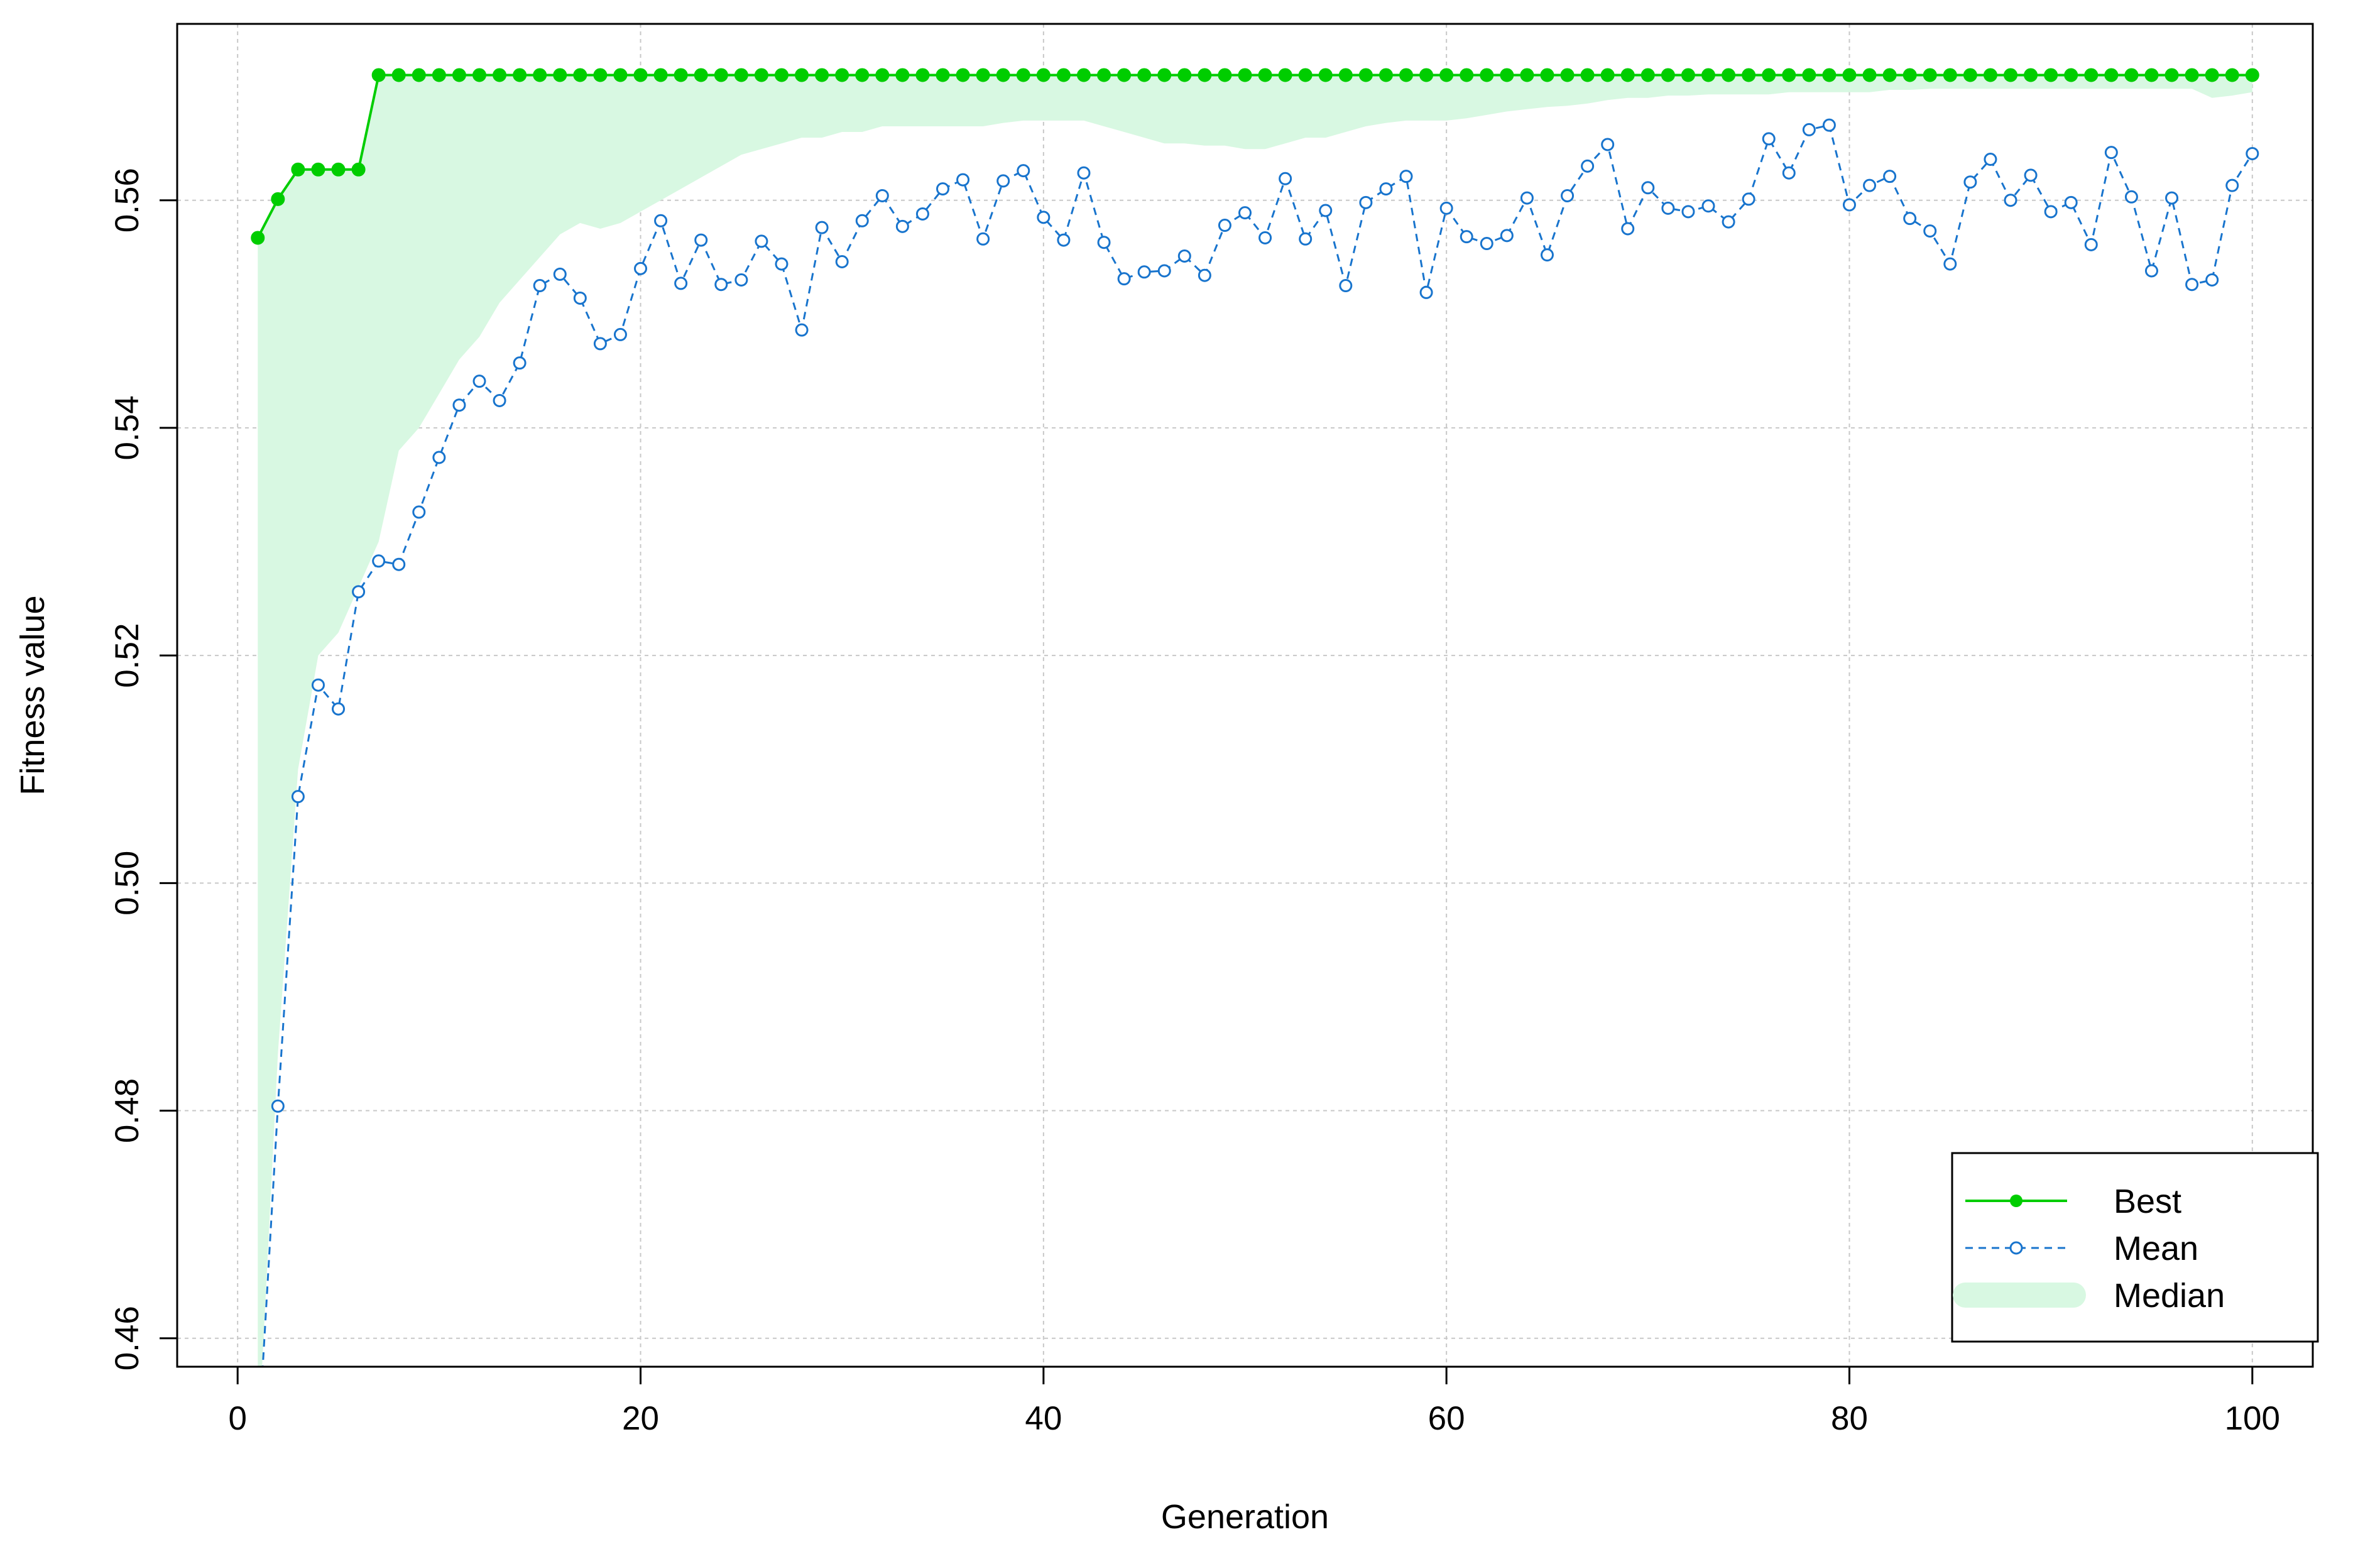 The image size is (2380, 1559). Describe the element at coordinates (127, 656) in the screenshot. I see `y-tick-label: 0.52` at that location.